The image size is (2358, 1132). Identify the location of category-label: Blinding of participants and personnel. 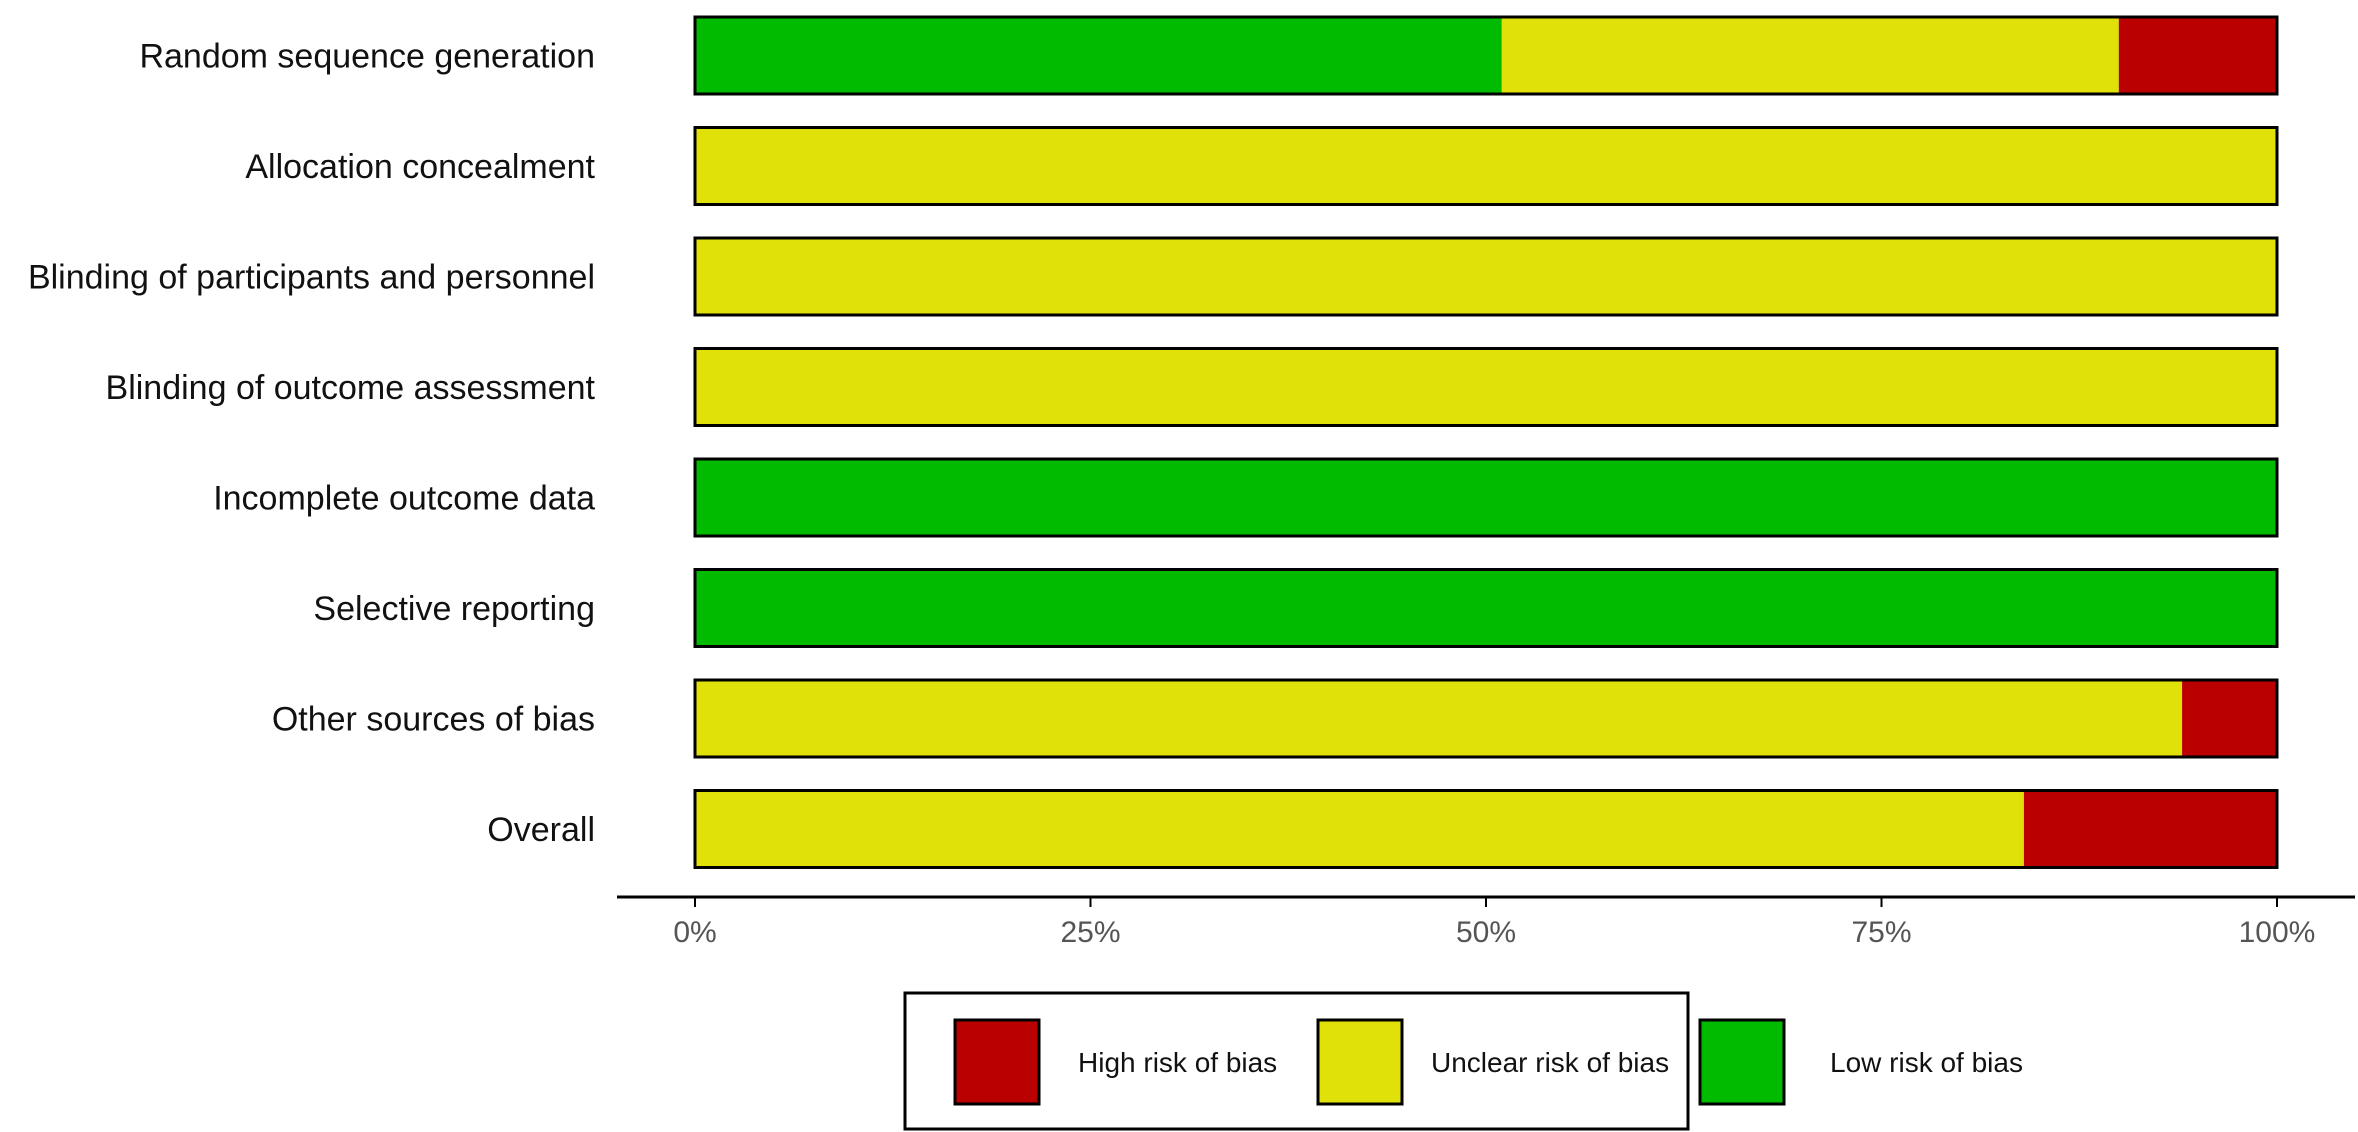
(311, 278).